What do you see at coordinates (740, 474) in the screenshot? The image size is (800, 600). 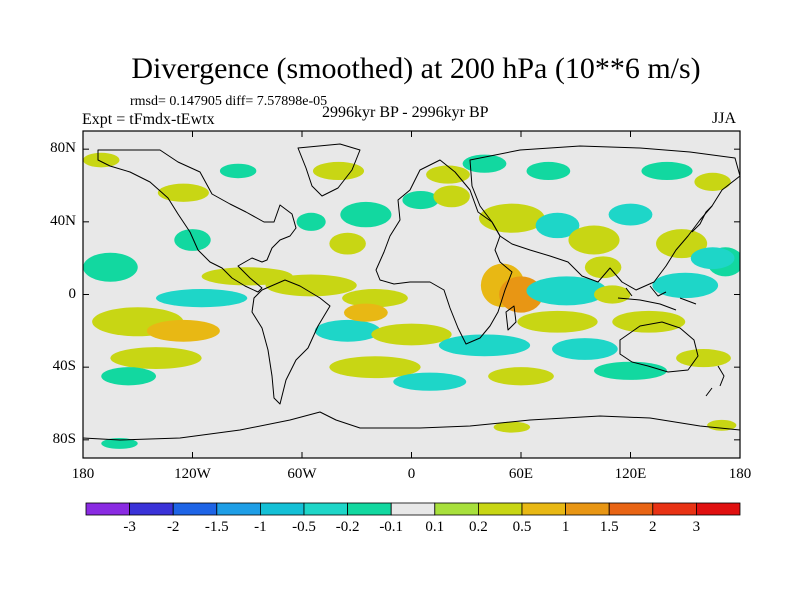 I see `lon-label: 180` at bounding box center [740, 474].